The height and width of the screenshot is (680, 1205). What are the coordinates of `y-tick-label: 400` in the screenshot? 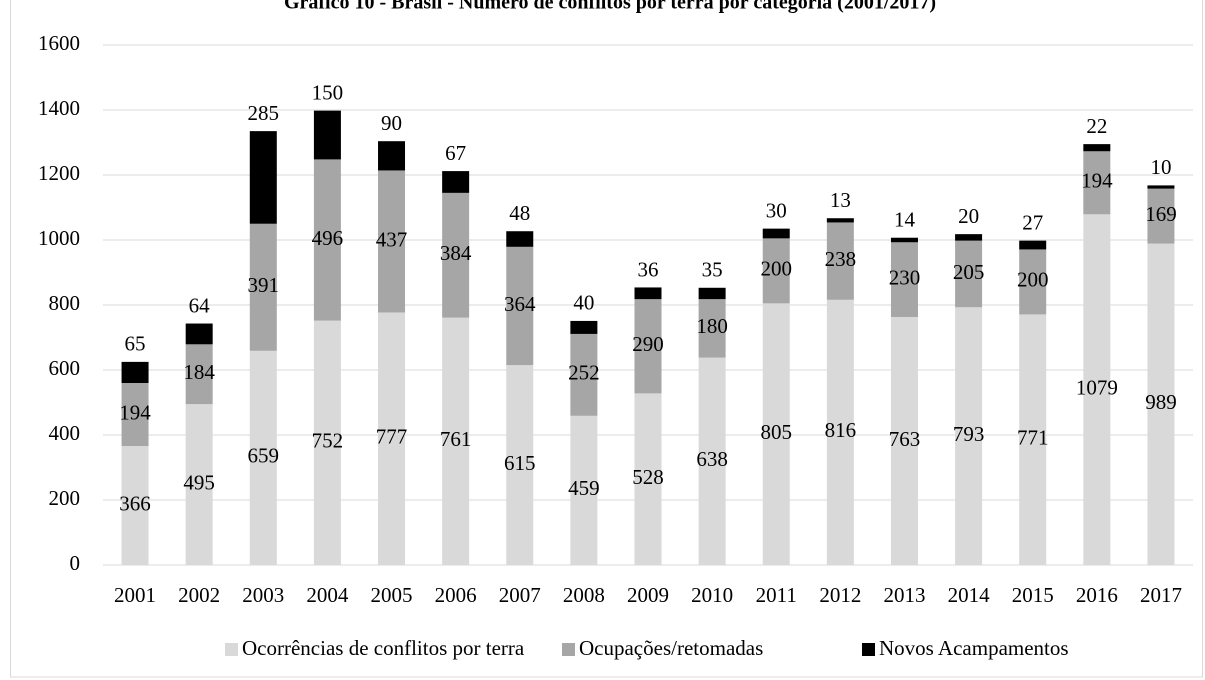 It's located at (65, 433).